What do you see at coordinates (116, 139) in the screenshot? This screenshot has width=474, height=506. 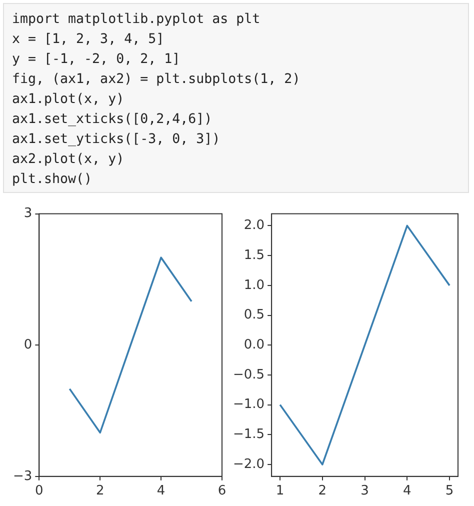 I see `text: ax1.set_yticks([-3, 0, 3])` at bounding box center [116, 139].